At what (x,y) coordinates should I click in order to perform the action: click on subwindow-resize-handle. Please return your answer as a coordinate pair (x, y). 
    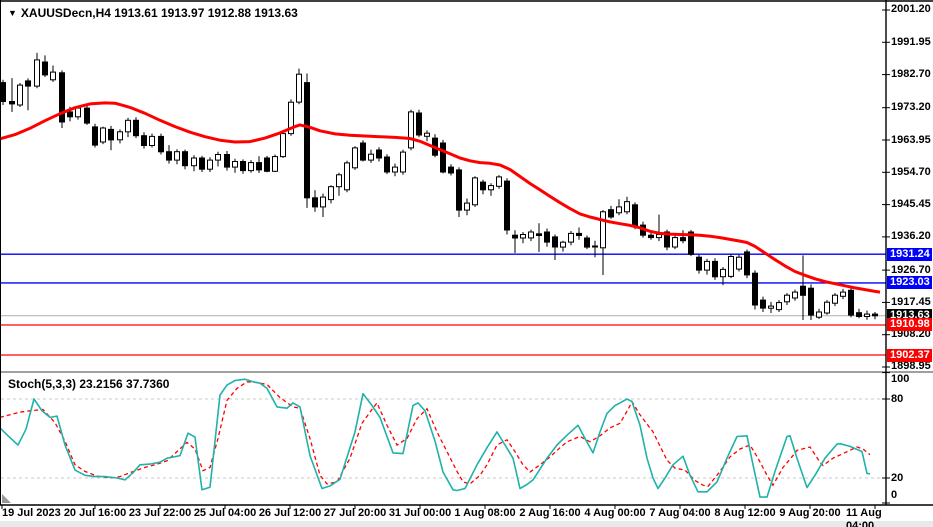
    Looking at the image, I should click on (6, 498).